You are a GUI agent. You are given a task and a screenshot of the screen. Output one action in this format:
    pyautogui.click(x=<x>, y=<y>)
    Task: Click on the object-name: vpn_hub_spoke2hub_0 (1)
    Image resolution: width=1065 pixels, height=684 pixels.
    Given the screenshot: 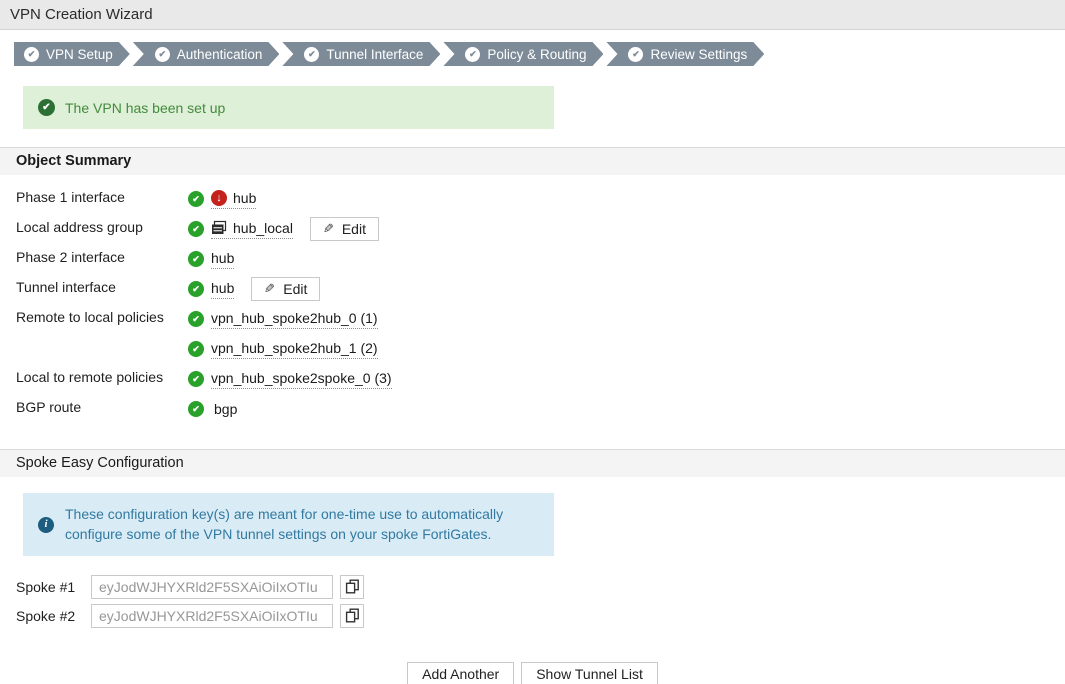 What is the action you would take?
    pyautogui.click(x=294, y=317)
    